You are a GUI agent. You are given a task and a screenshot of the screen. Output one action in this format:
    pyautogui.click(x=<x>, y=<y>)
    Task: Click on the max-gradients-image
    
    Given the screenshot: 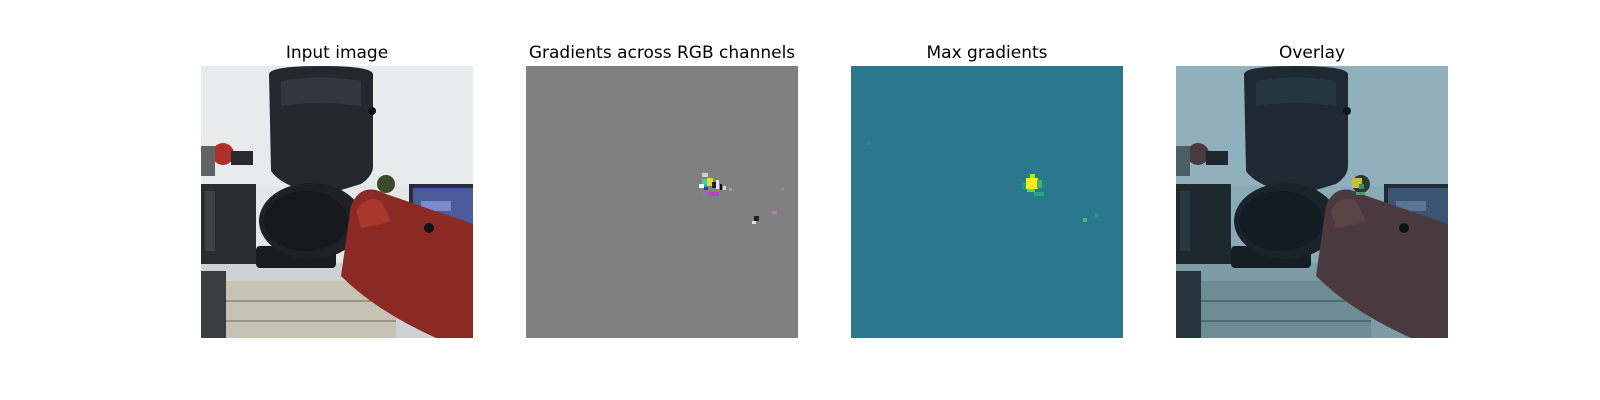 What is the action you would take?
    pyautogui.click(x=987, y=202)
    